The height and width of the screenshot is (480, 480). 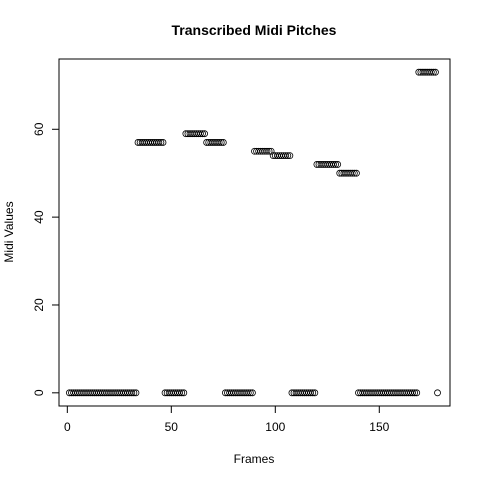 I want to click on x-axis: 0 50 100 150, so click(x=227, y=419).